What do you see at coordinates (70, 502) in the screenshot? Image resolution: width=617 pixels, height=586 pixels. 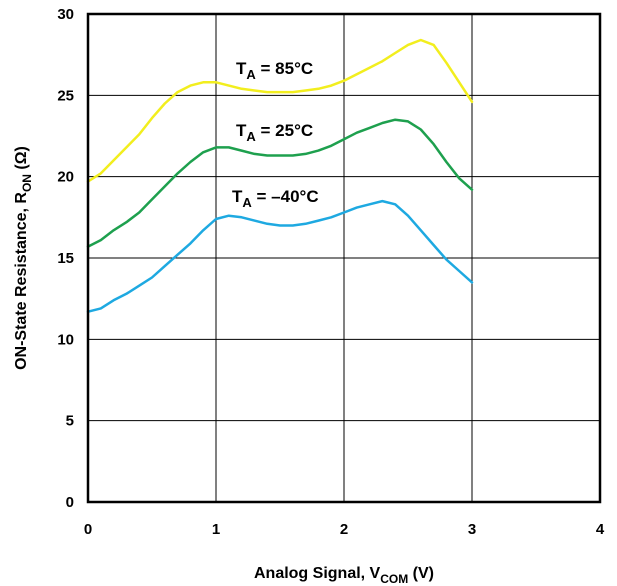 I see `y-tick-label: 0` at bounding box center [70, 502].